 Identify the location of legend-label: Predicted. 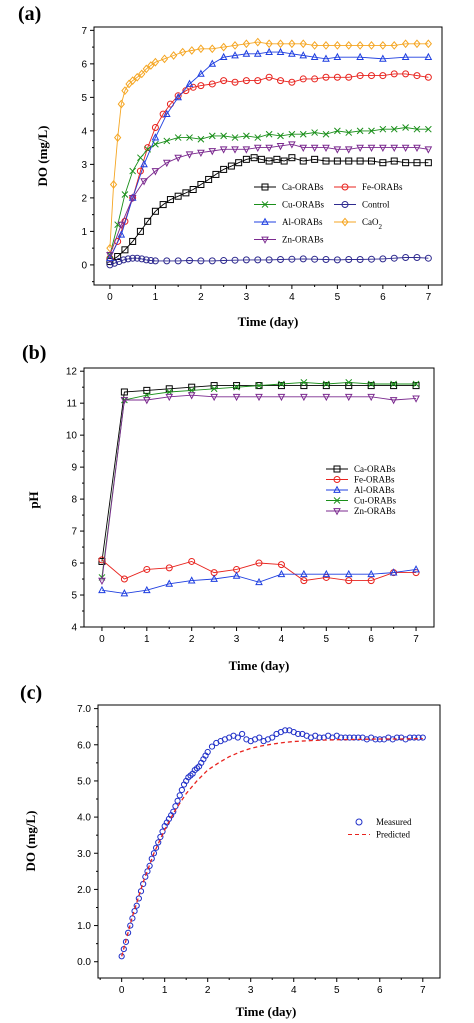
(393, 835).